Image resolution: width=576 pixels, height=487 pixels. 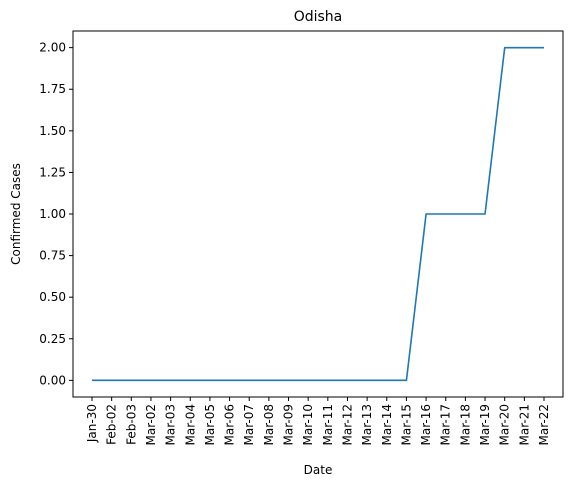 What do you see at coordinates (52, 380) in the screenshot?
I see `y-tick-label: 0.00` at bounding box center [52, 380].